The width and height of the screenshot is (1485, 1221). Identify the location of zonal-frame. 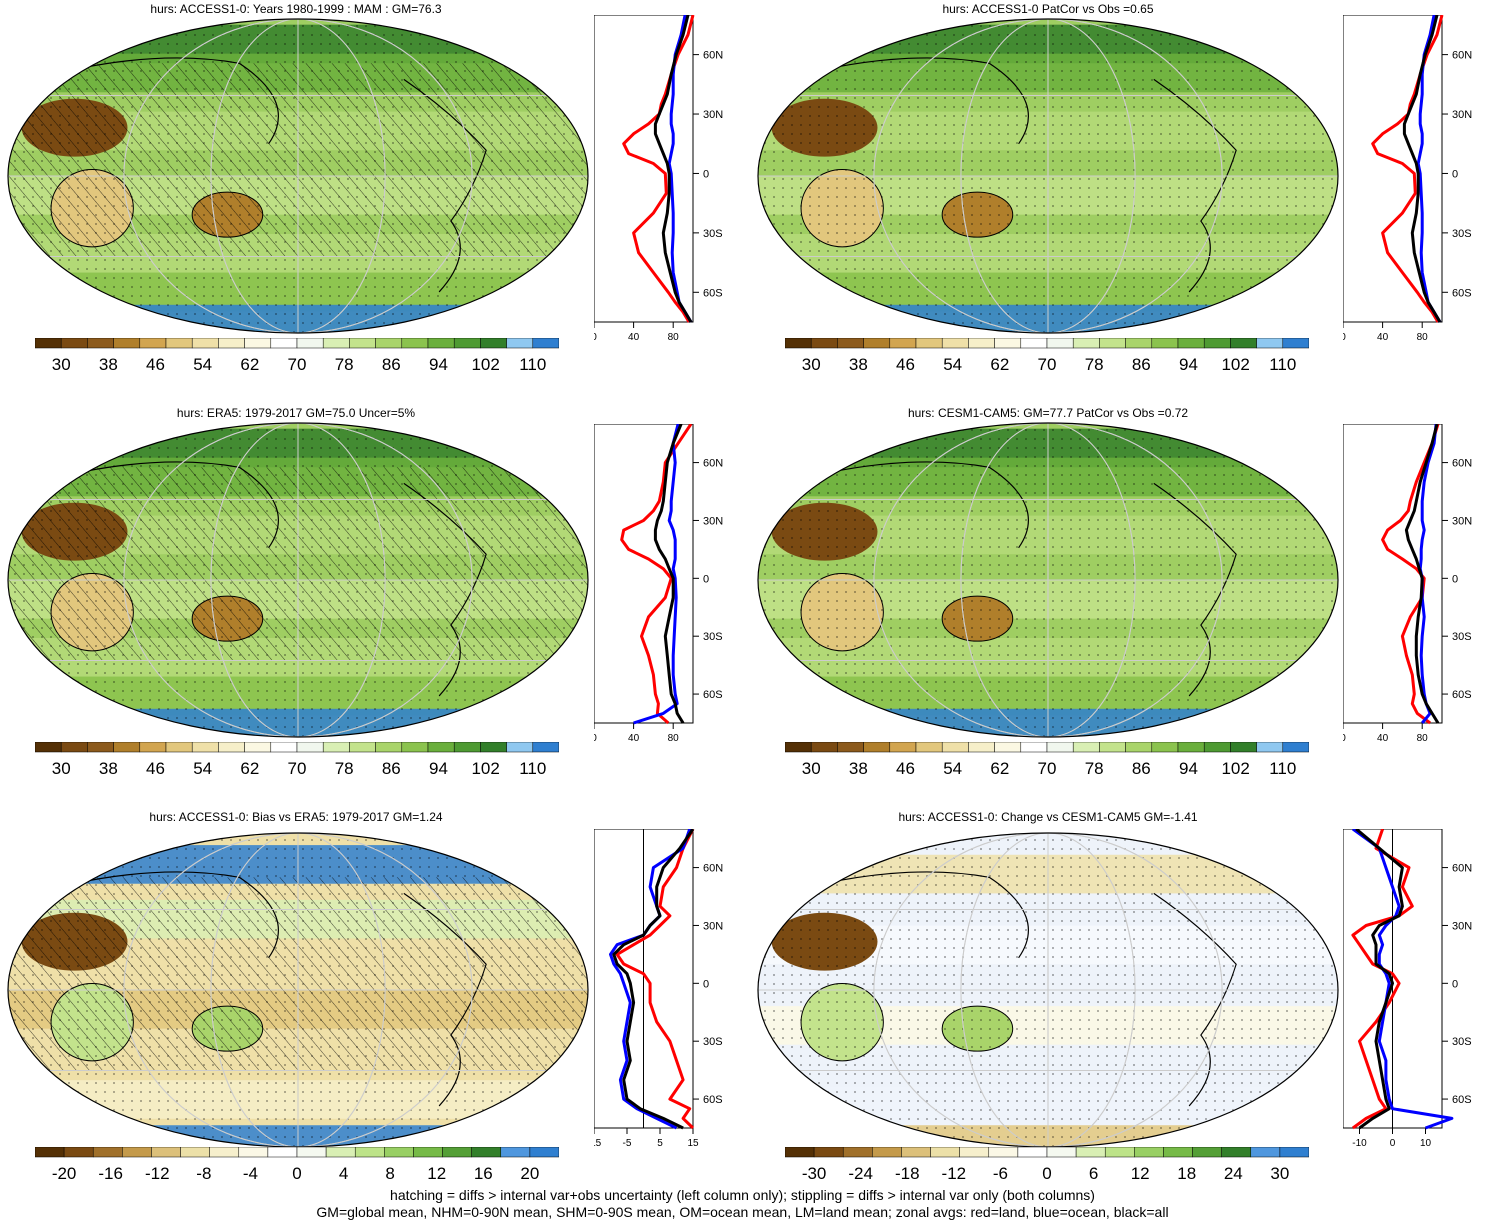
(643, 573).